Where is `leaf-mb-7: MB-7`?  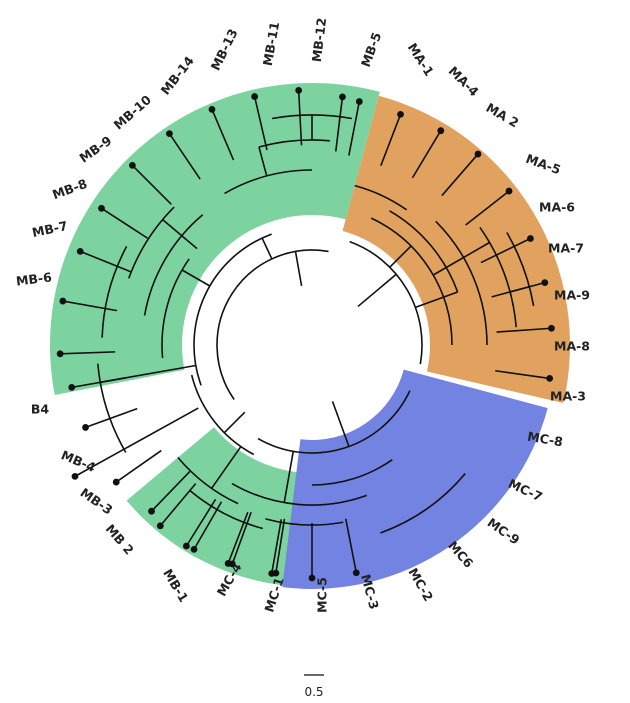 leaf-mb-7: MB-7 is located at coordinates (74, 265).